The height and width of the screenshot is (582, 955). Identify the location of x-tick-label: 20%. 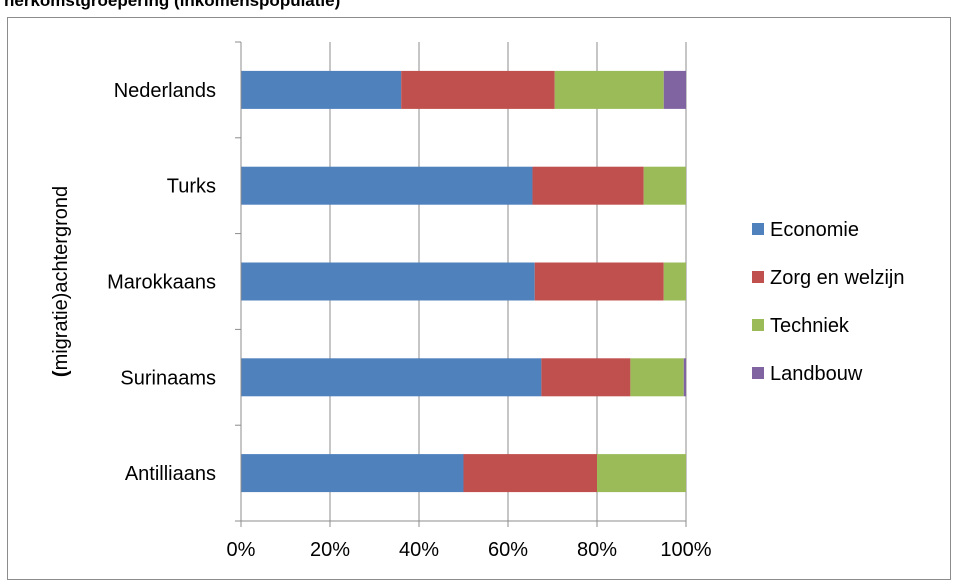
(330, 550).